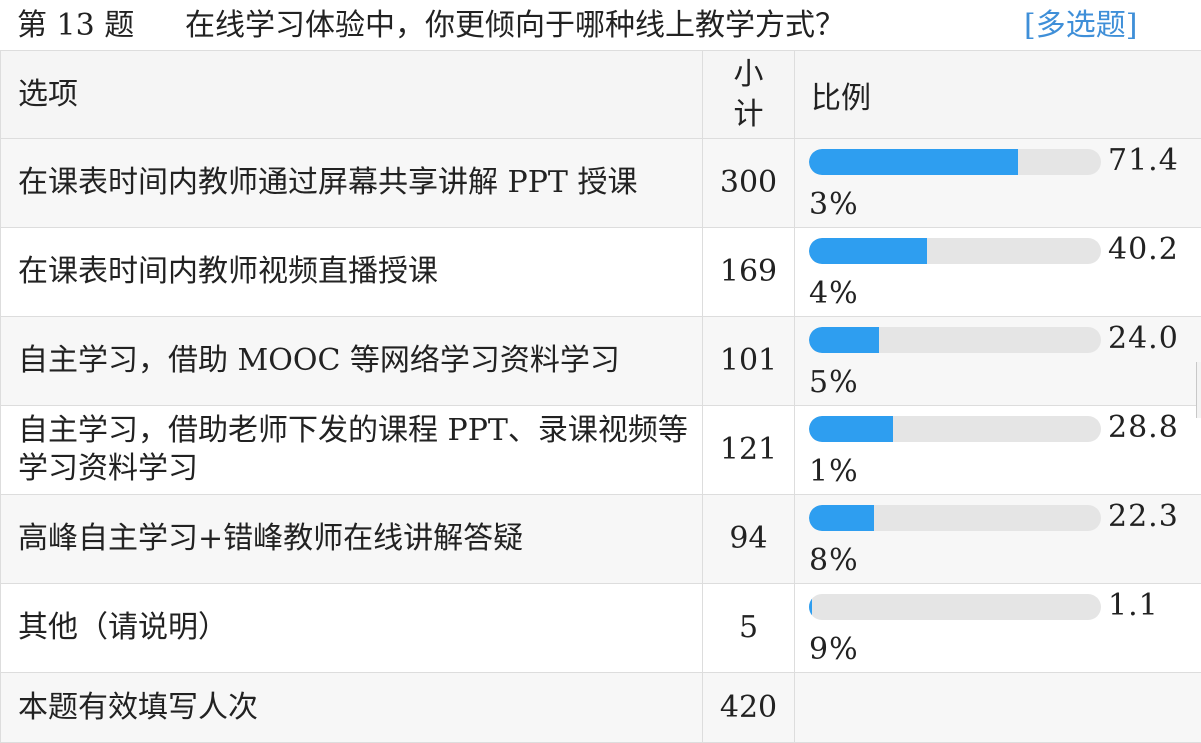 This screenshot has width=1201, height=743. I want to click on table-header-row: 选项 小 计 比例, so click(601, 95).